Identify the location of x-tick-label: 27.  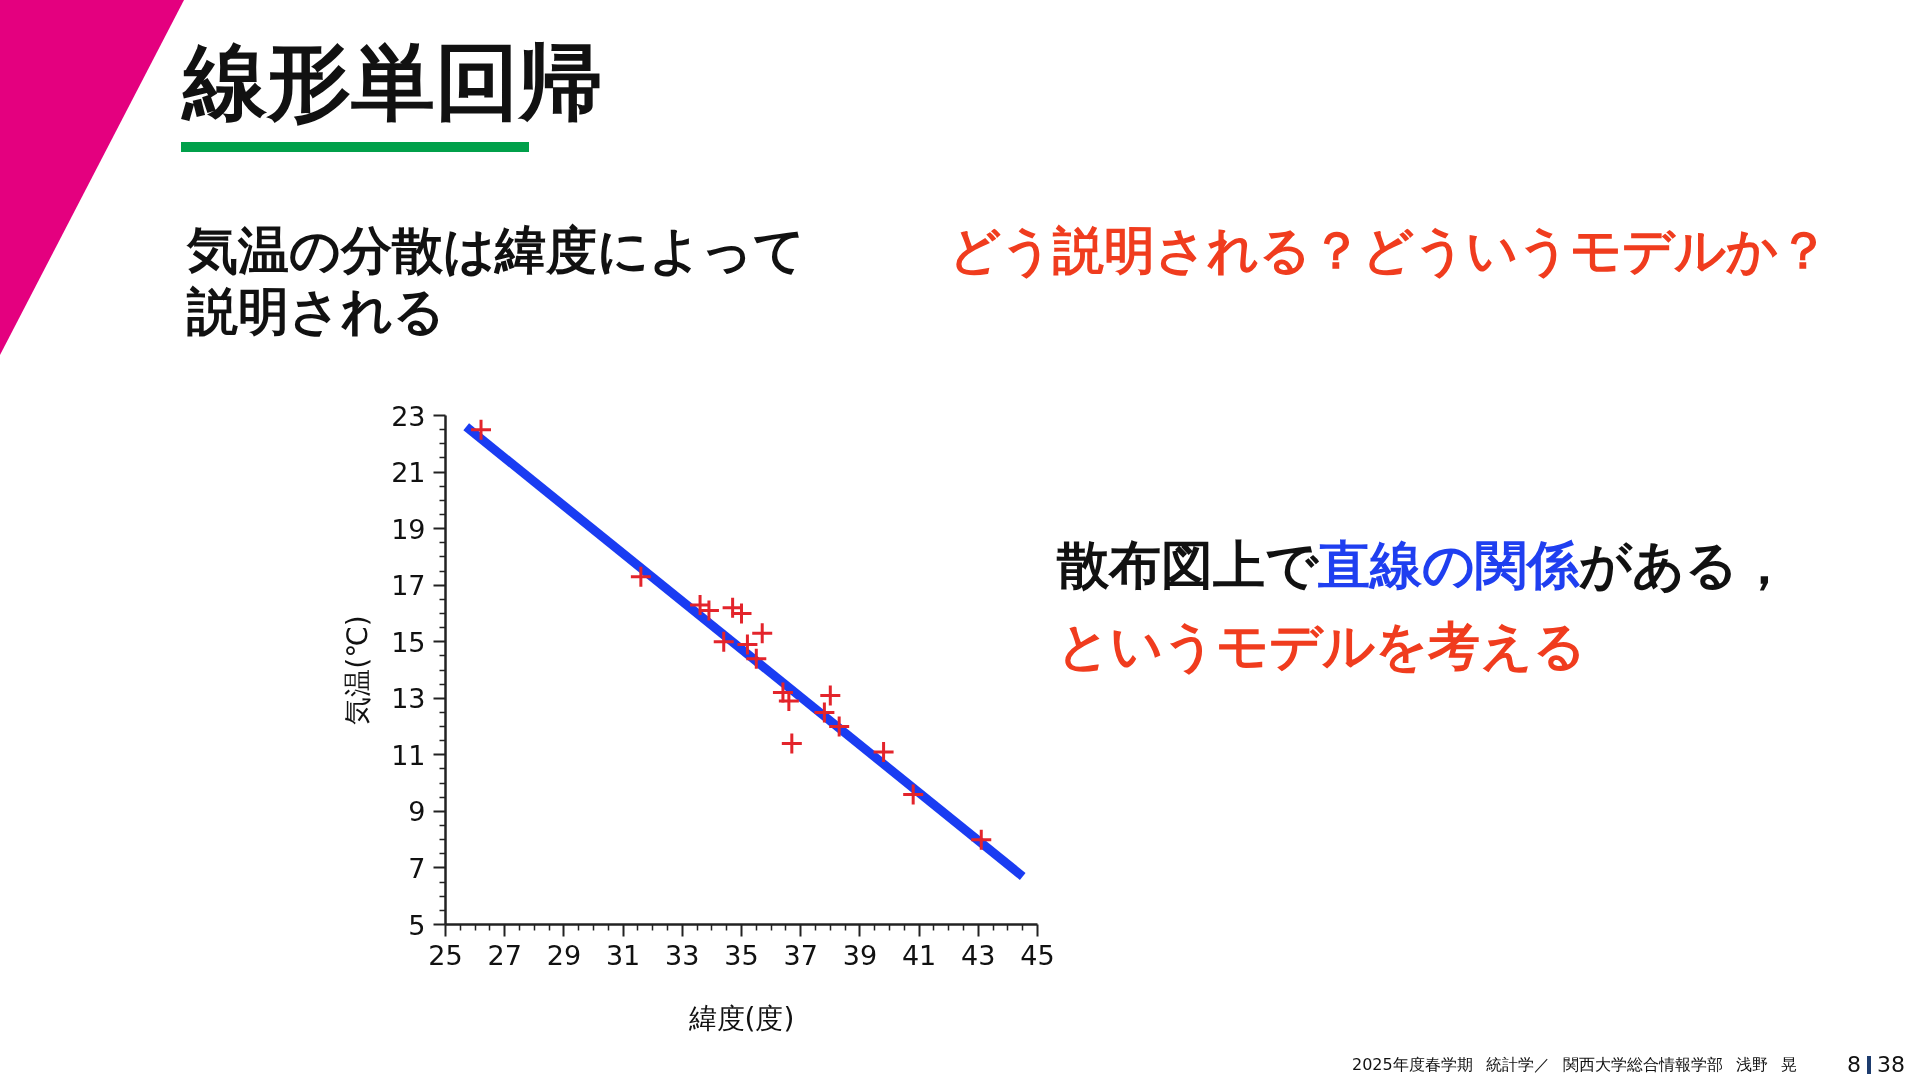
(504, 955).